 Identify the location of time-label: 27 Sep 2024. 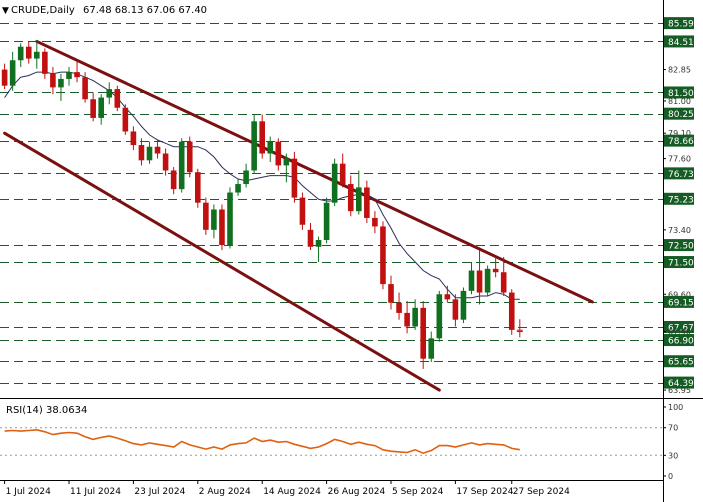
(541, 492).